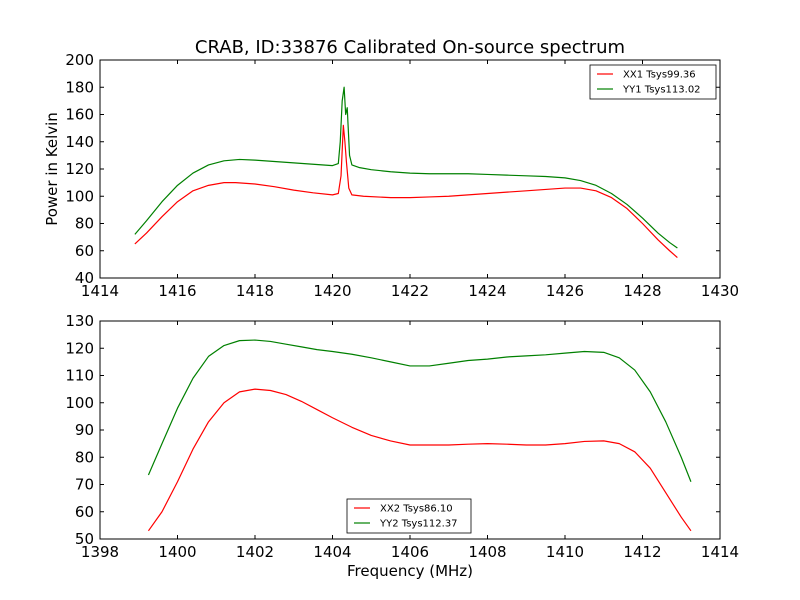 Image resolution: width=800 pixels, height=600 pixels. I want to click on bottom-x-axis-label: Frequency (MHz), so click(410, 571).